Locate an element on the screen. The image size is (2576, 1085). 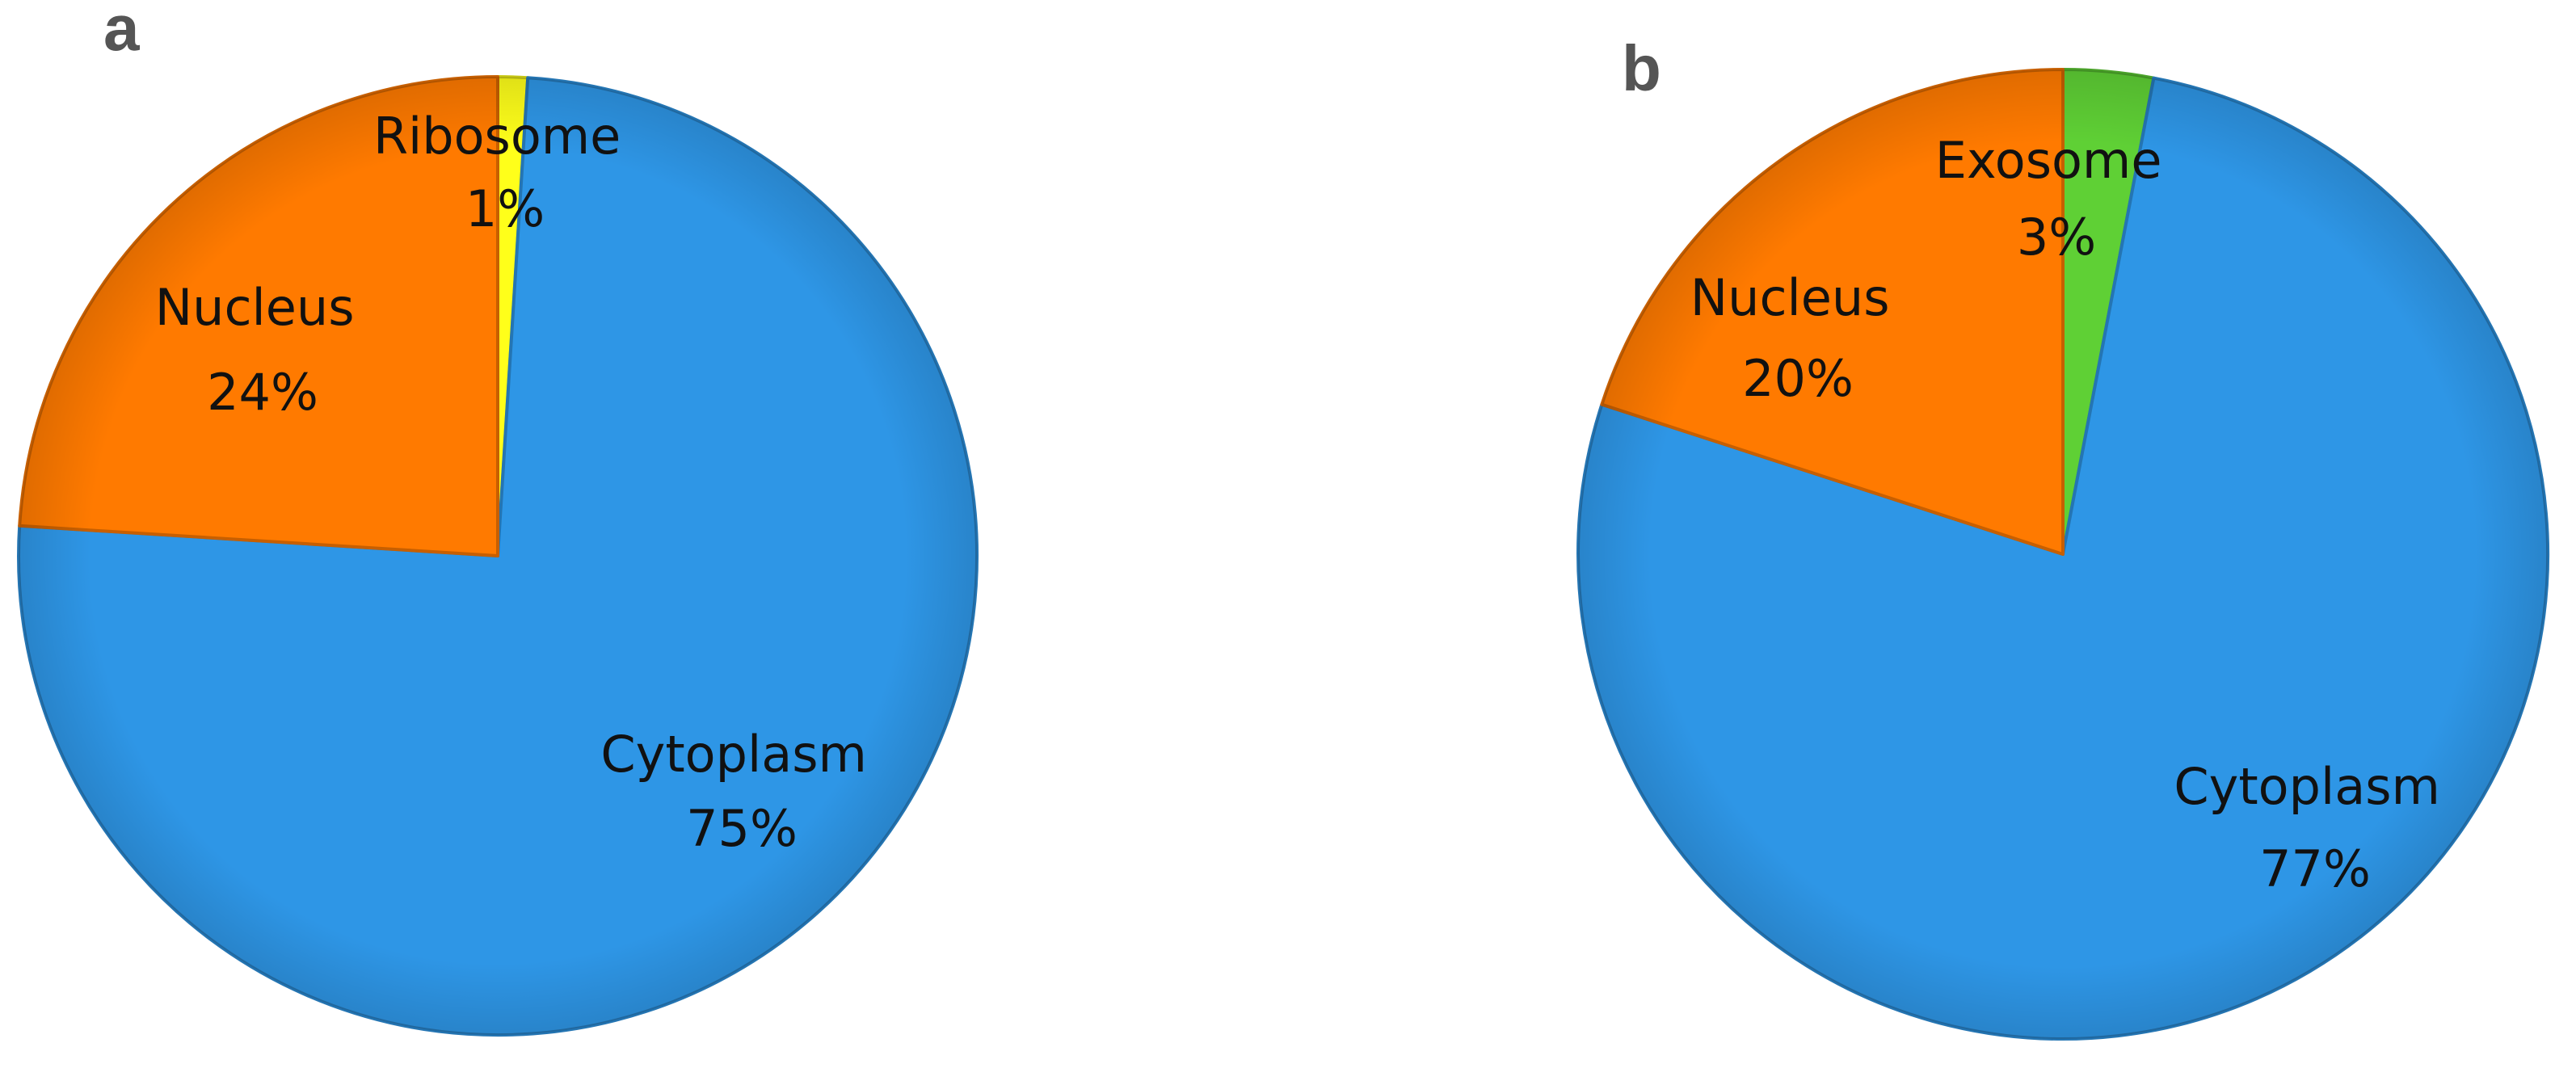
slice-name-cytoplasm-b: Cytoplasm is located at coordinates (2307, 787).